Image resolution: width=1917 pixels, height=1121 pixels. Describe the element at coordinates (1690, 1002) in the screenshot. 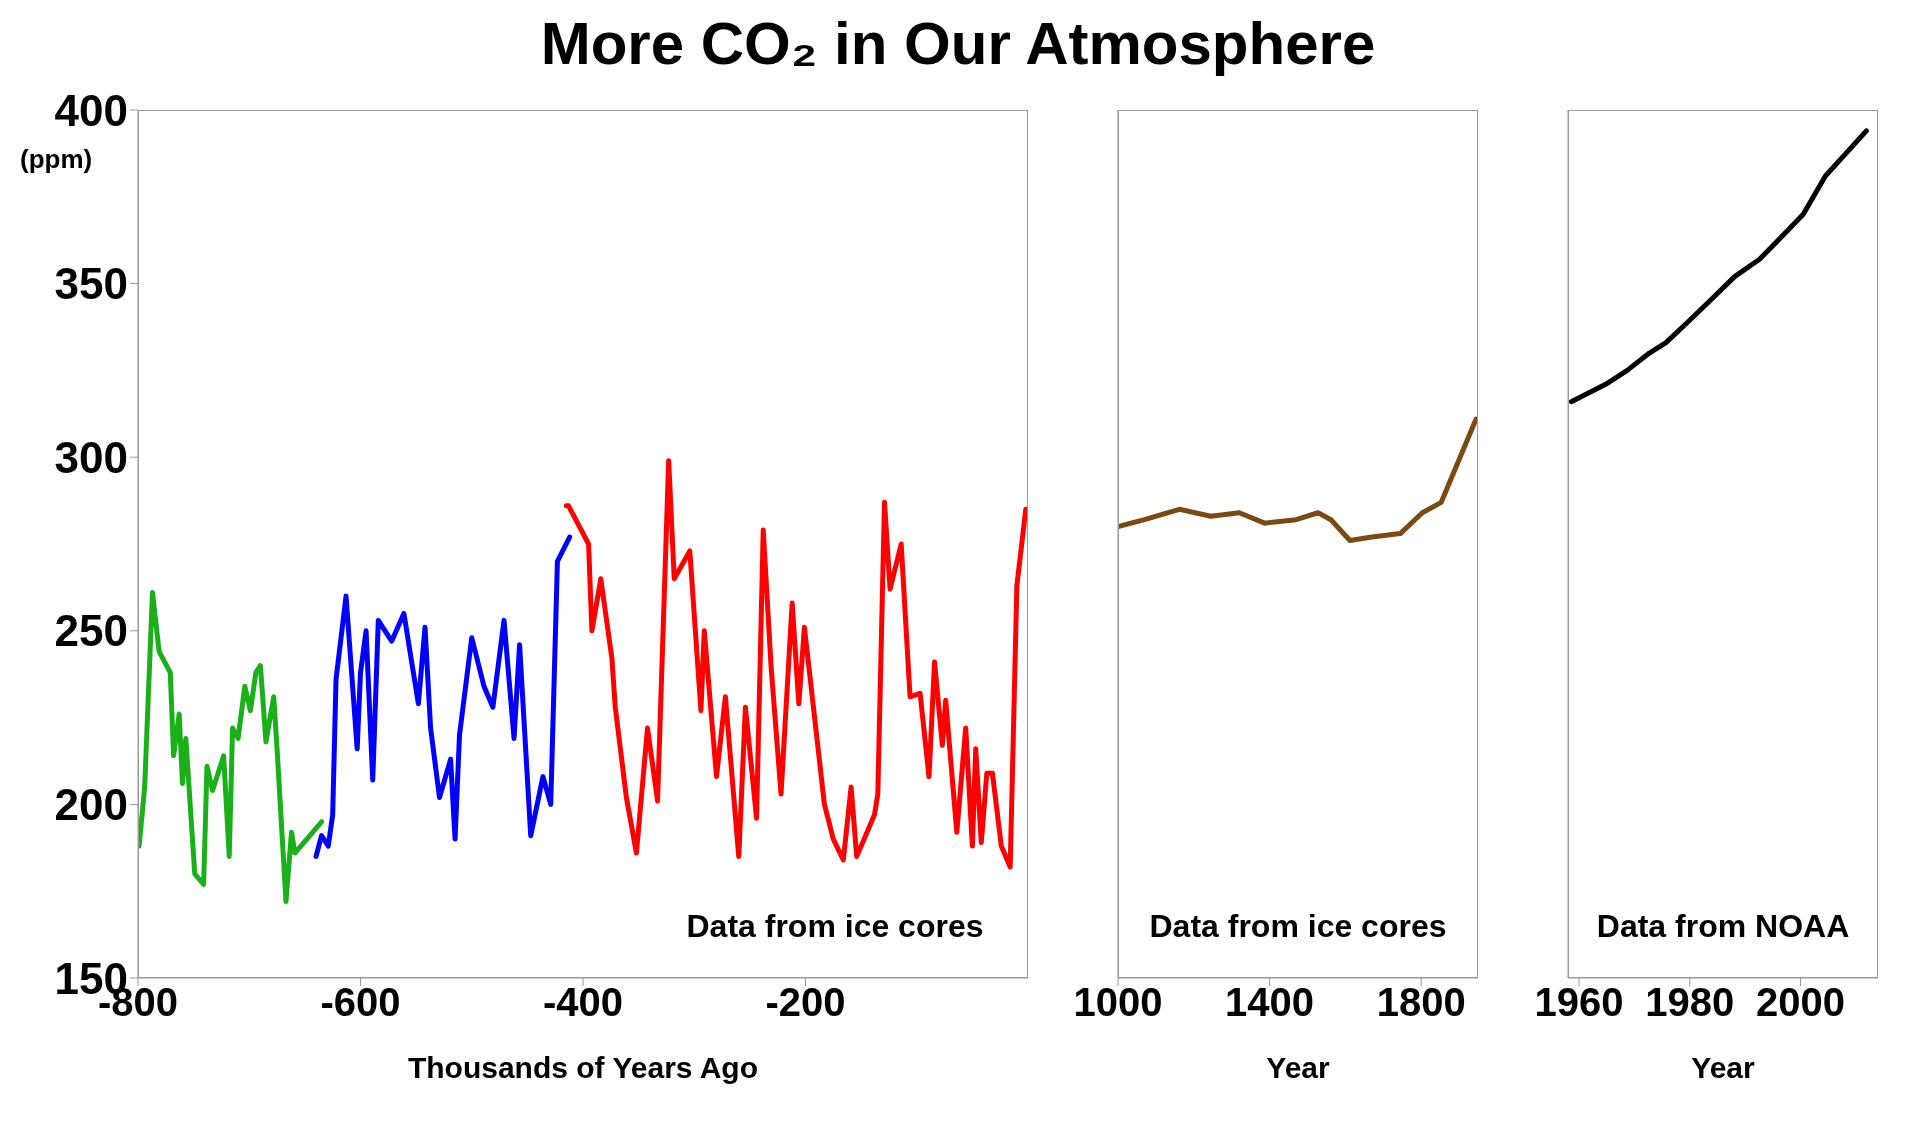

I see `x-tick-label: 1980` at that location.